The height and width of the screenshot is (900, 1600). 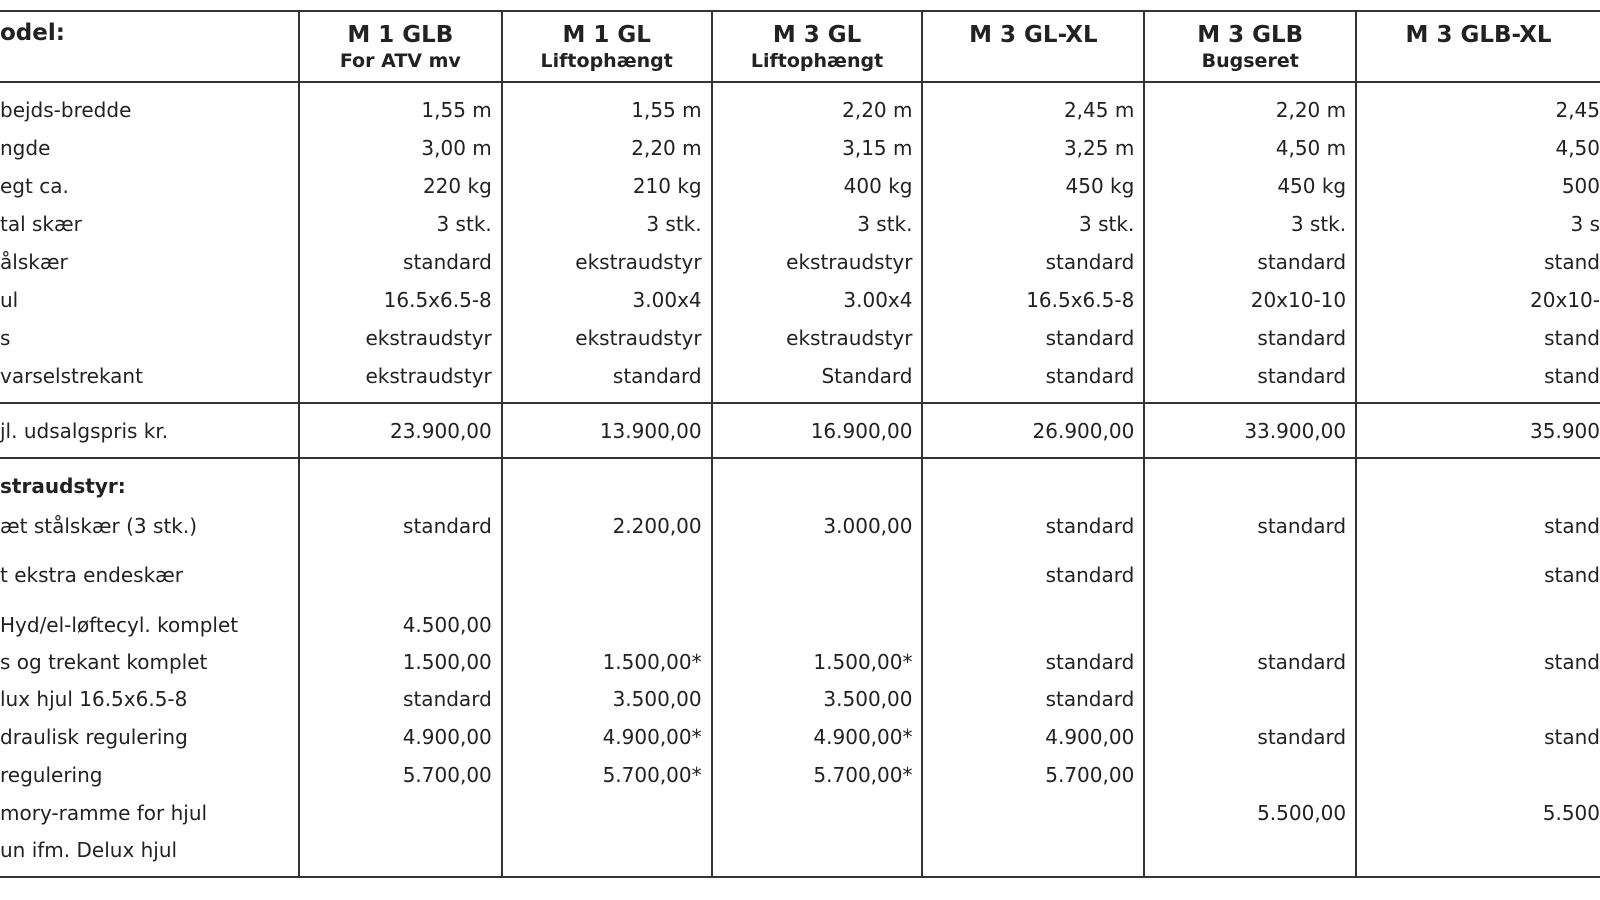 I want to click on extra-row: mory-ramme for hjul 5.500,00 5.500, so click(x=800, y=813).